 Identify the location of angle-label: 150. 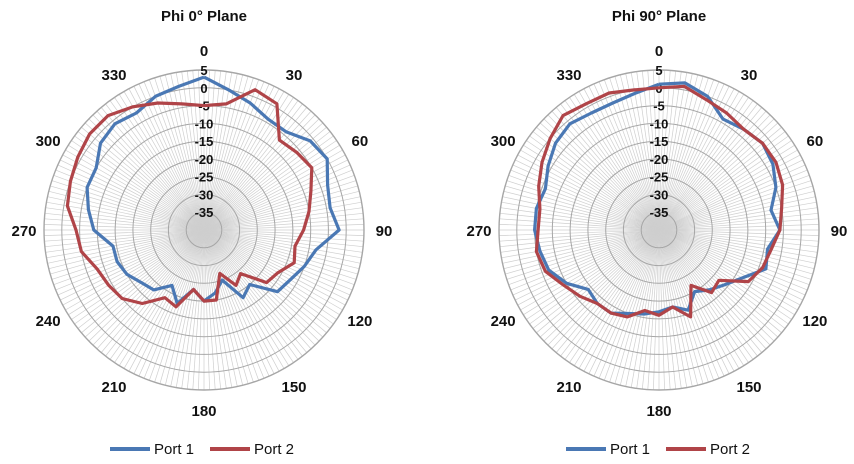
(293, 387).